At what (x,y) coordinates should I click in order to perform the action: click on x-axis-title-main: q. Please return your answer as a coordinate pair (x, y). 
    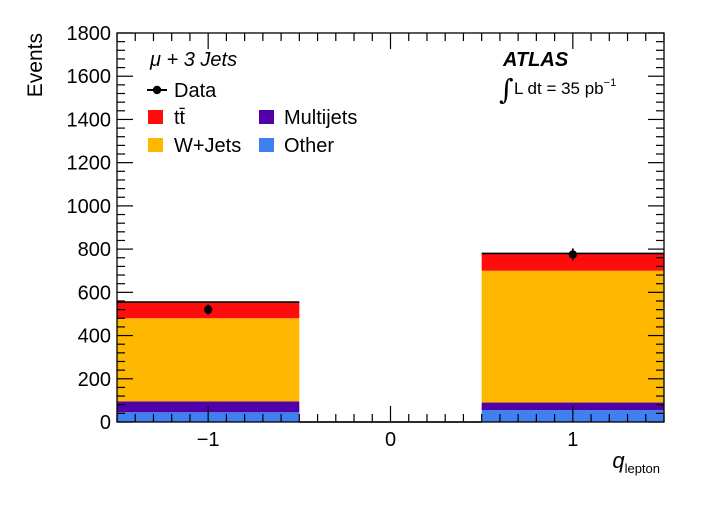
    Looking at the image, I should click on (618, 460).